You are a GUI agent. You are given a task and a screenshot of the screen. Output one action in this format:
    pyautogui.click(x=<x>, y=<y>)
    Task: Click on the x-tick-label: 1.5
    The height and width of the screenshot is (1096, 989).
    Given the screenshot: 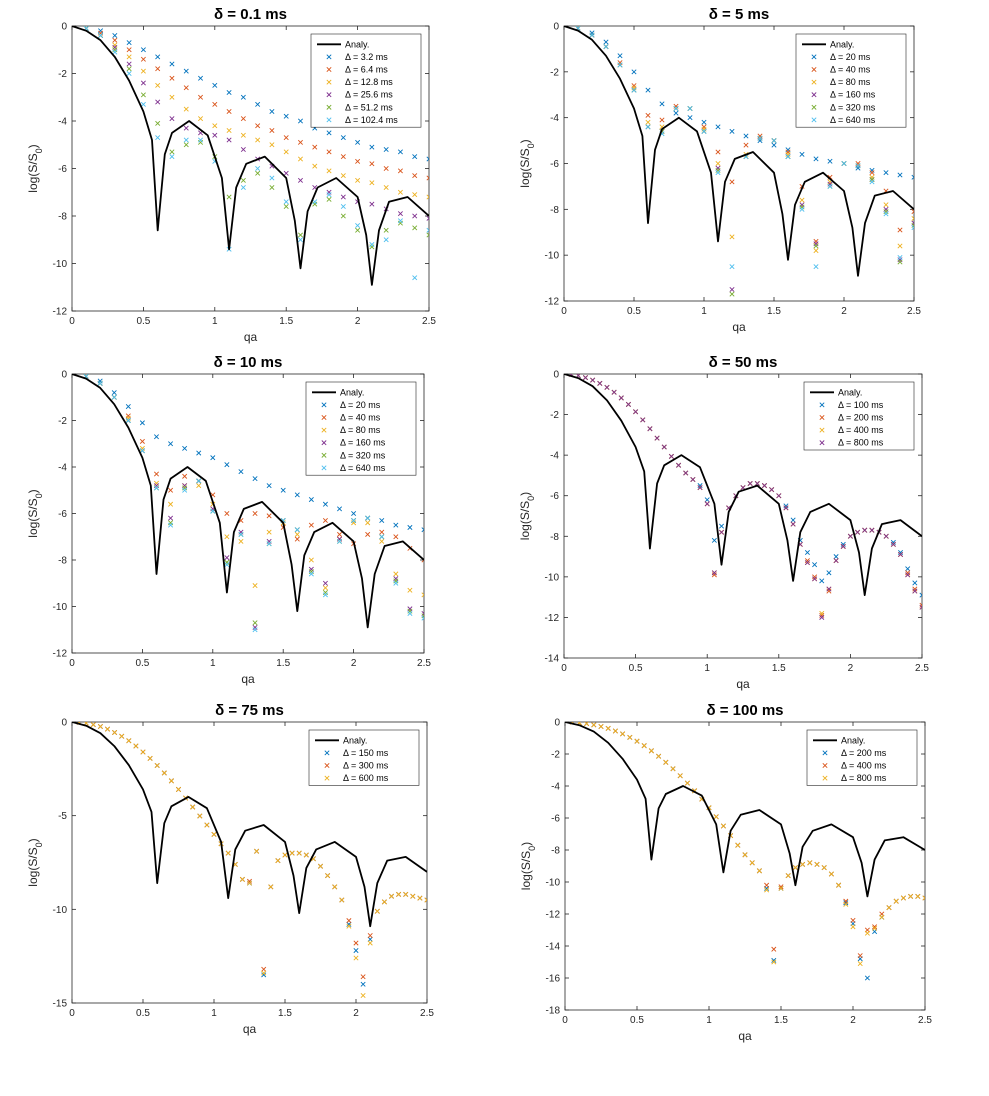 What is the action you would take?
    pyautogui.click(x=285, y=1013)
    